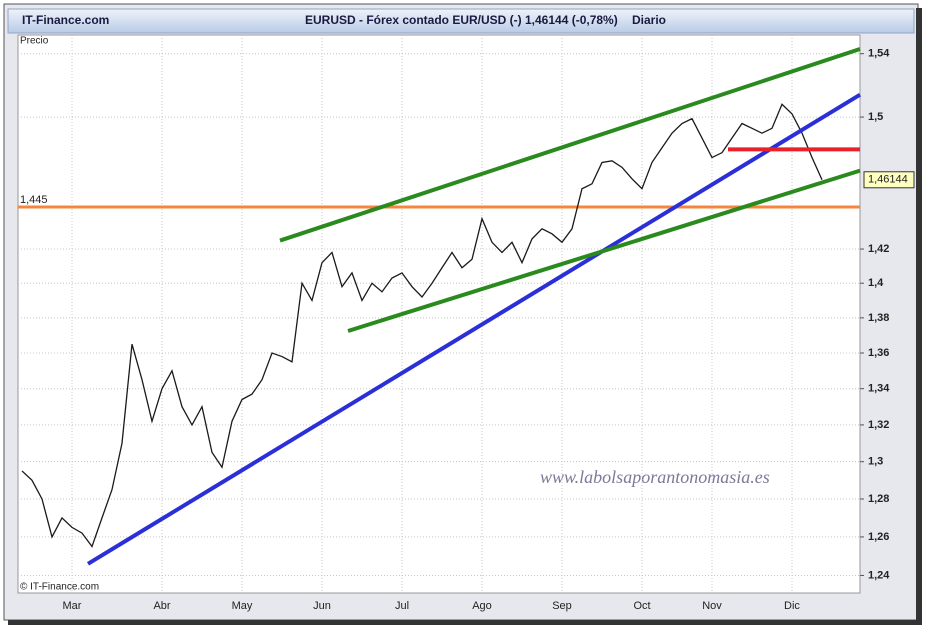 This screenshot has height=626, width=926. What do you see at coordinates (875, 462) in the screenshot?
I see `y-tick-label: 1,3` at bounding box center [875, 462].